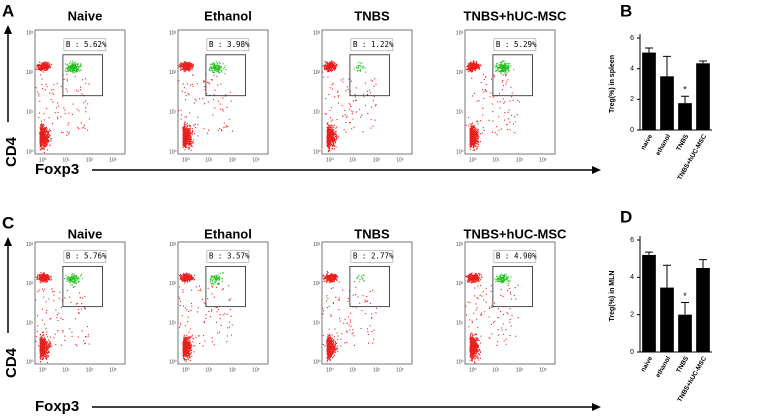 Image resolution: width=778 pixels, height=418 pixels. Describe the element at coordinates (206, 106) in the screenshot. I see `event-cloud` at that location.